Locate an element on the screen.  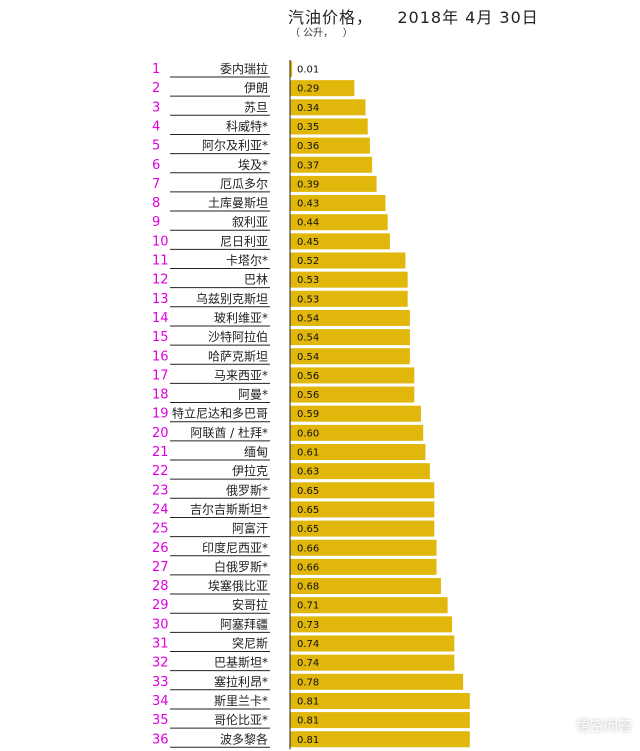
rank-number: 17 is located at coordinates (160, 375).